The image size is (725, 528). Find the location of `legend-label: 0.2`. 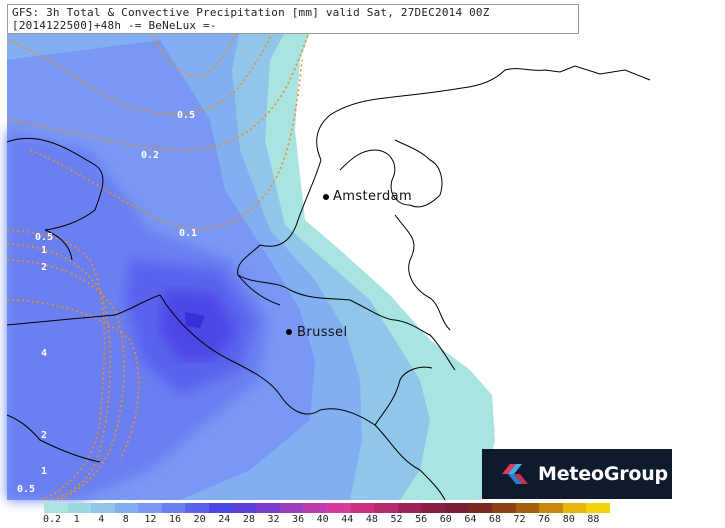

legend-label: 0.2 is located at coordinates (52, 519).